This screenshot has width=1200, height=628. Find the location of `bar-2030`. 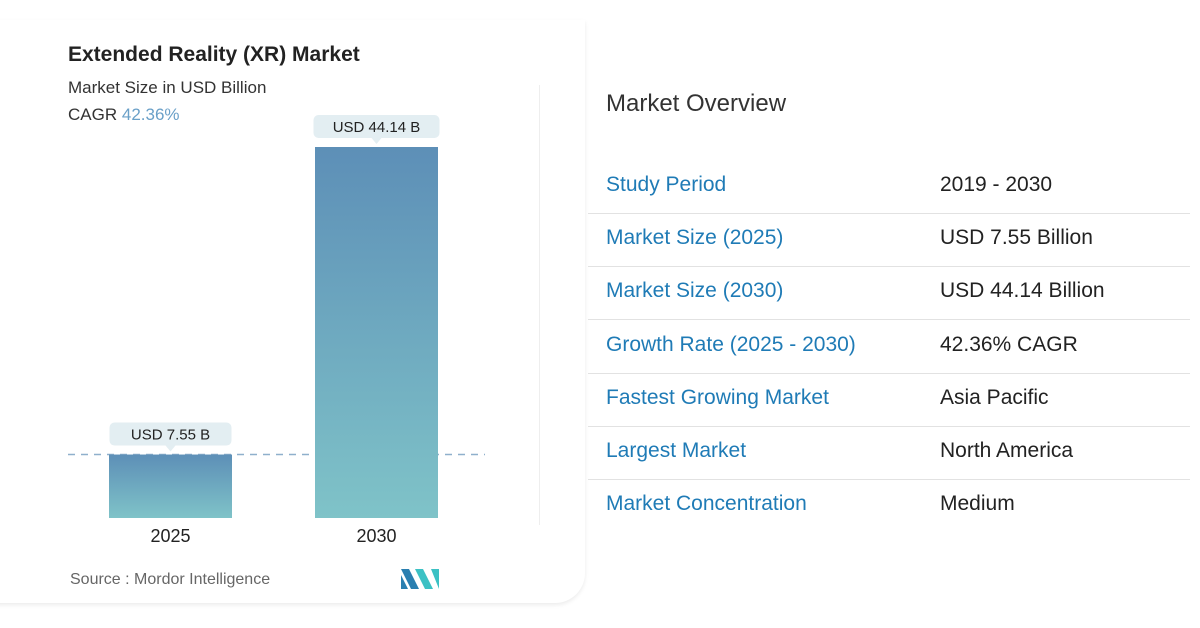

bar-2030 is located at coordinates (376, 332).